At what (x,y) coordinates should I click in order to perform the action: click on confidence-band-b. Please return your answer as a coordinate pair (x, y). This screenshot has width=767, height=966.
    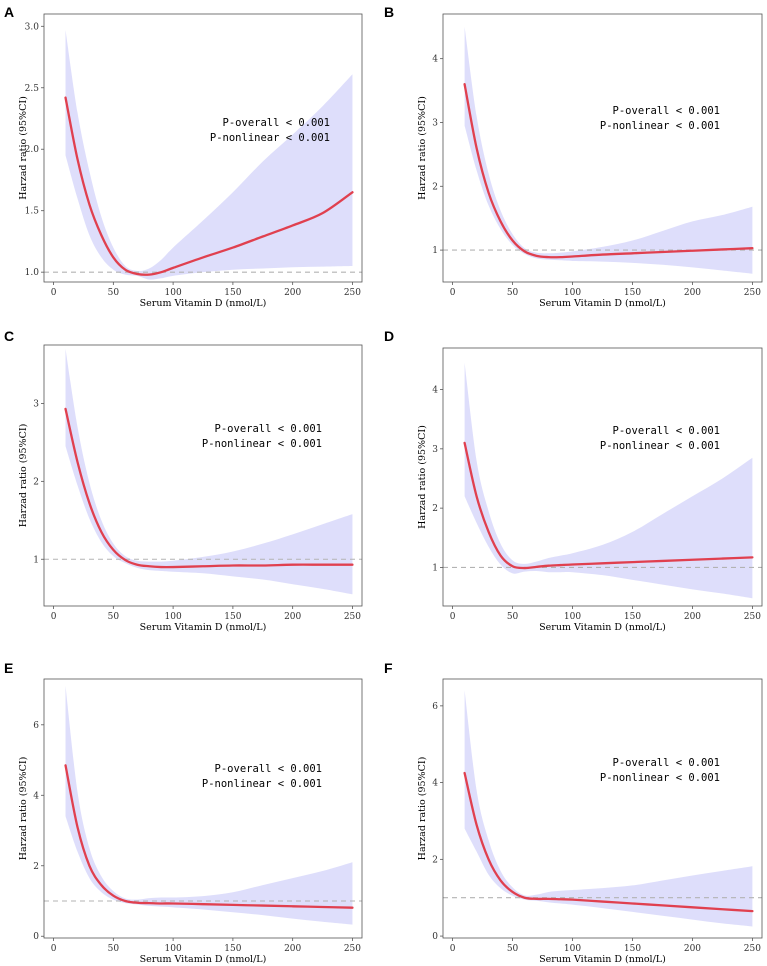
    Looking at the image, I should click on (608, 150).